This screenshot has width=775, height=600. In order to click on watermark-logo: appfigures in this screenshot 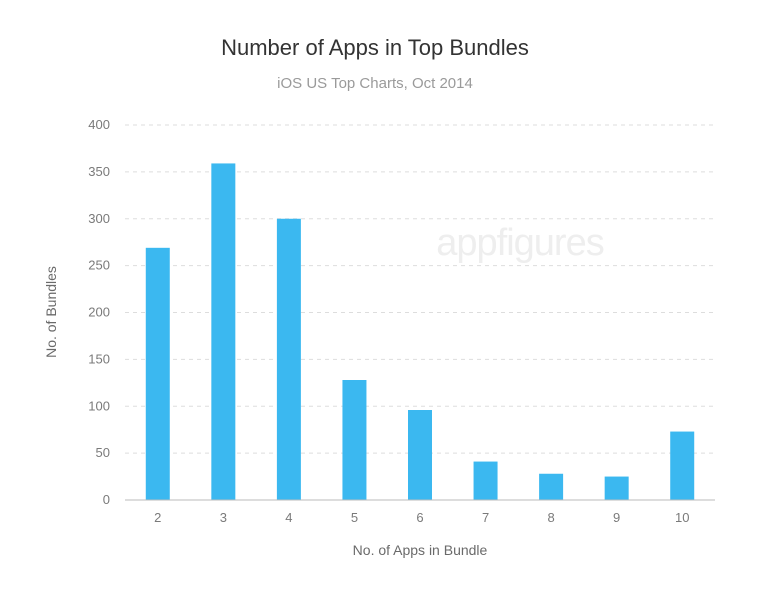, I will do `click(519, 243)`.